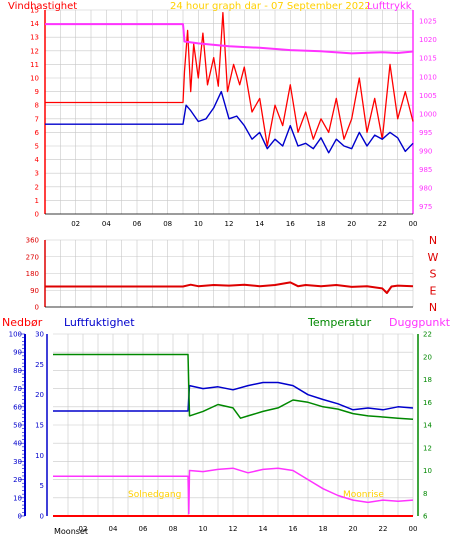 This screenshot has height=543, width=460. What do you see at coordinates (17, 426) in the screenshot?
I see `rain-tick-label: 50` at bounding box center [17, 426].